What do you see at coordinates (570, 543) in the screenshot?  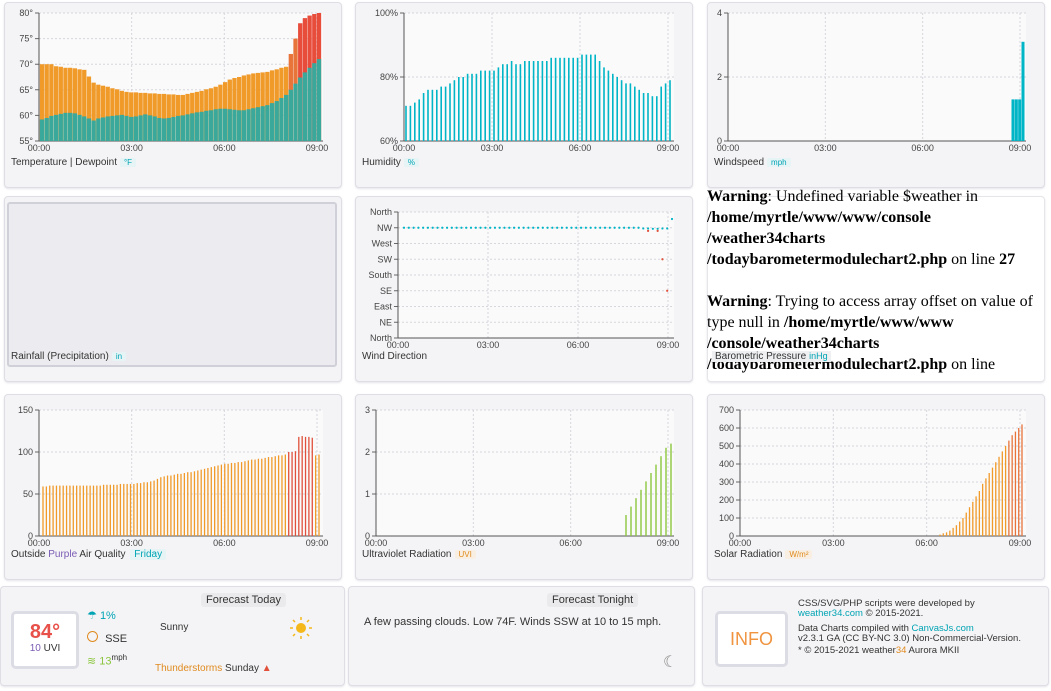 I see `x-tick-label: 06:00` at bounding box center [570, 543].